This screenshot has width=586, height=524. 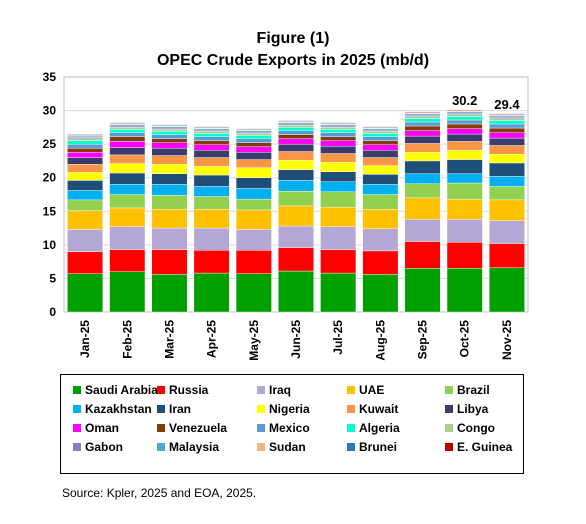 I want to click on legend-label: Iran, so click(x=180, y=409).